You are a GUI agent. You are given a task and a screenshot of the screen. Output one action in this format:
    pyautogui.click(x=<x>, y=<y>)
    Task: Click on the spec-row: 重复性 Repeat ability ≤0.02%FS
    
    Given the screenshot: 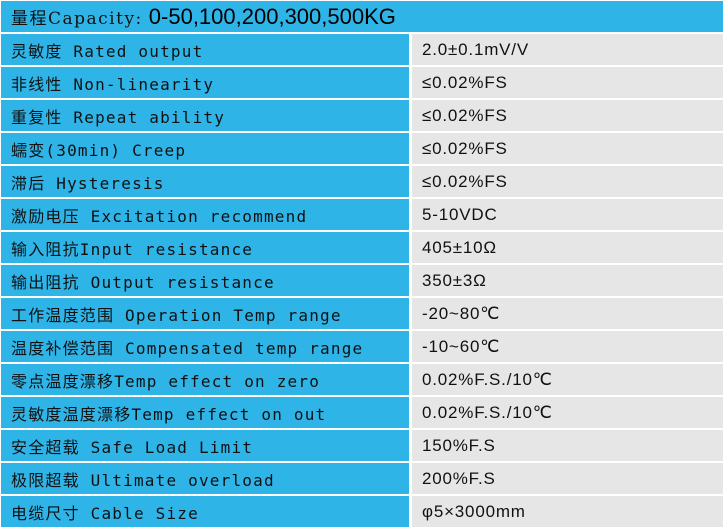 What is the action you would take?
    pyautogui.click(x=362, y=115)
    